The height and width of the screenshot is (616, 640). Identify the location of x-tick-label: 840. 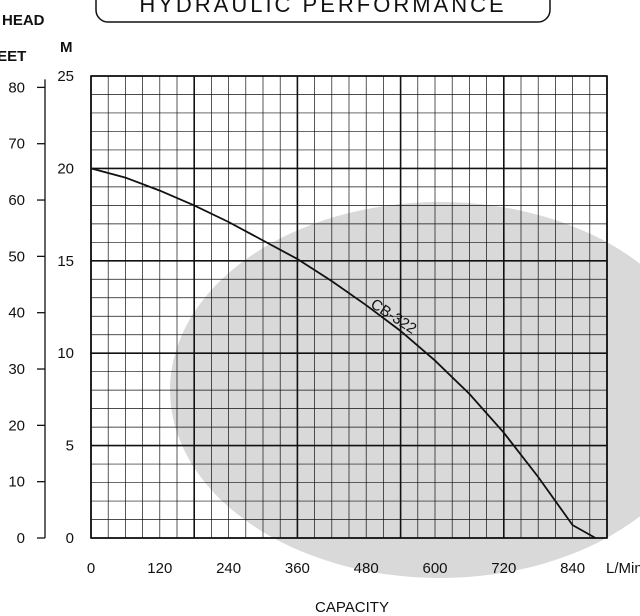
(572, 568).